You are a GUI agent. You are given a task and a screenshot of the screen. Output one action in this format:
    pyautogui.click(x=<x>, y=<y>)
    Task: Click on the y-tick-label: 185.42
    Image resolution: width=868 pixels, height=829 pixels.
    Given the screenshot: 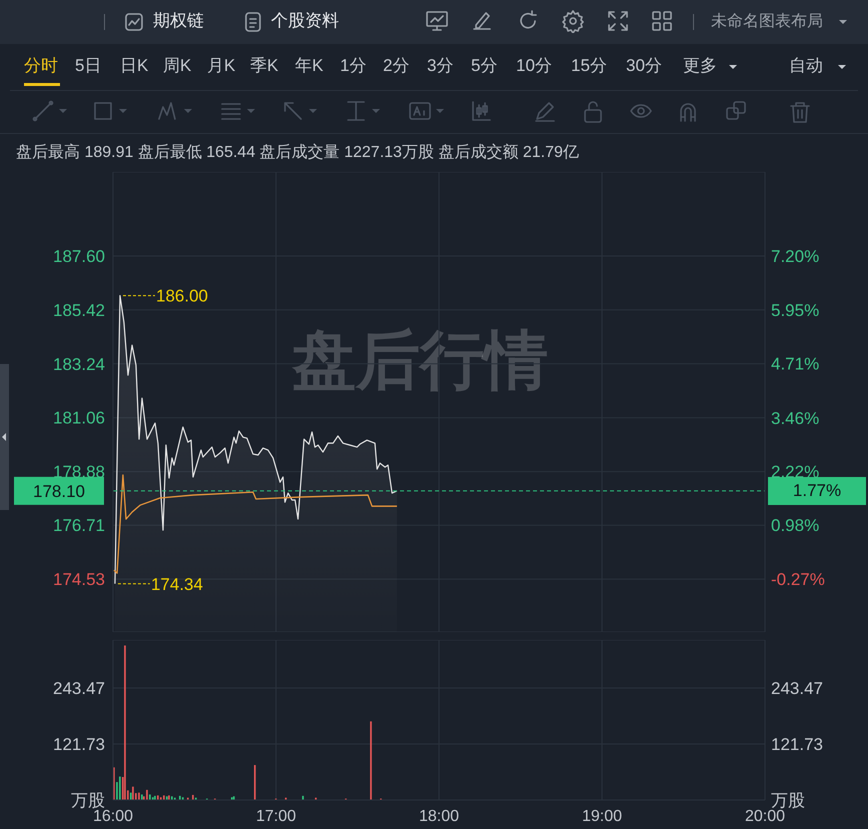 What is the action you would take?
    pyautogui.click(x=79, y=310)
    